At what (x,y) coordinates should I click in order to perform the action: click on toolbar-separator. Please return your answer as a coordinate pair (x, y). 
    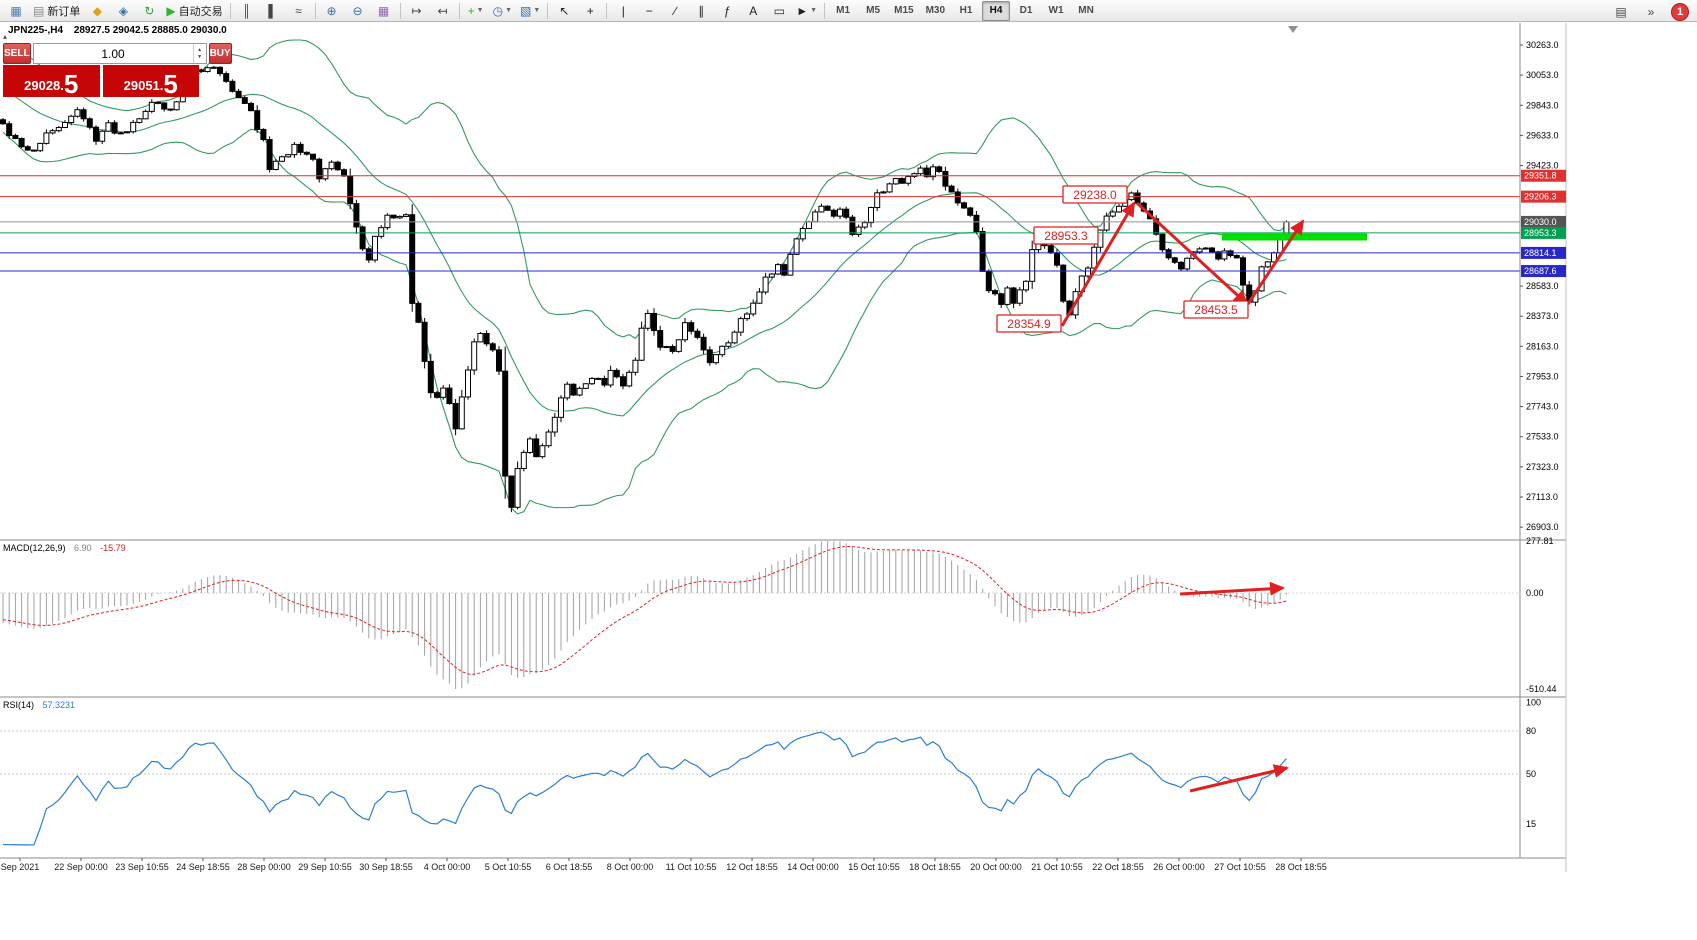
    Looking at the image, I should click on (315, 10).